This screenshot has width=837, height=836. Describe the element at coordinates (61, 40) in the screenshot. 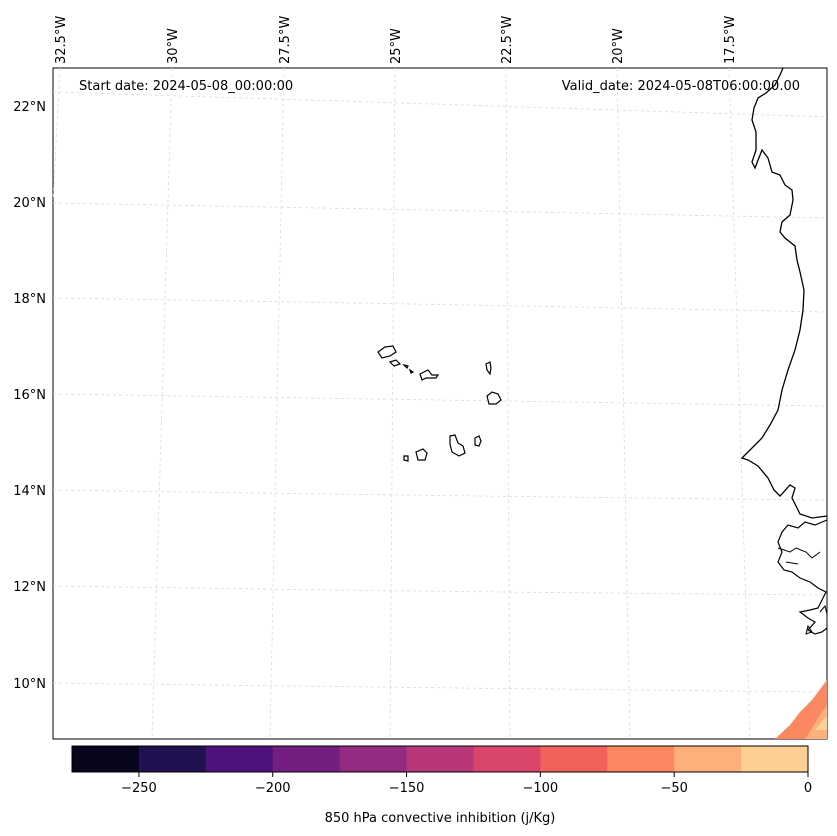

I see `lon-label: 32.5°W` at that location.